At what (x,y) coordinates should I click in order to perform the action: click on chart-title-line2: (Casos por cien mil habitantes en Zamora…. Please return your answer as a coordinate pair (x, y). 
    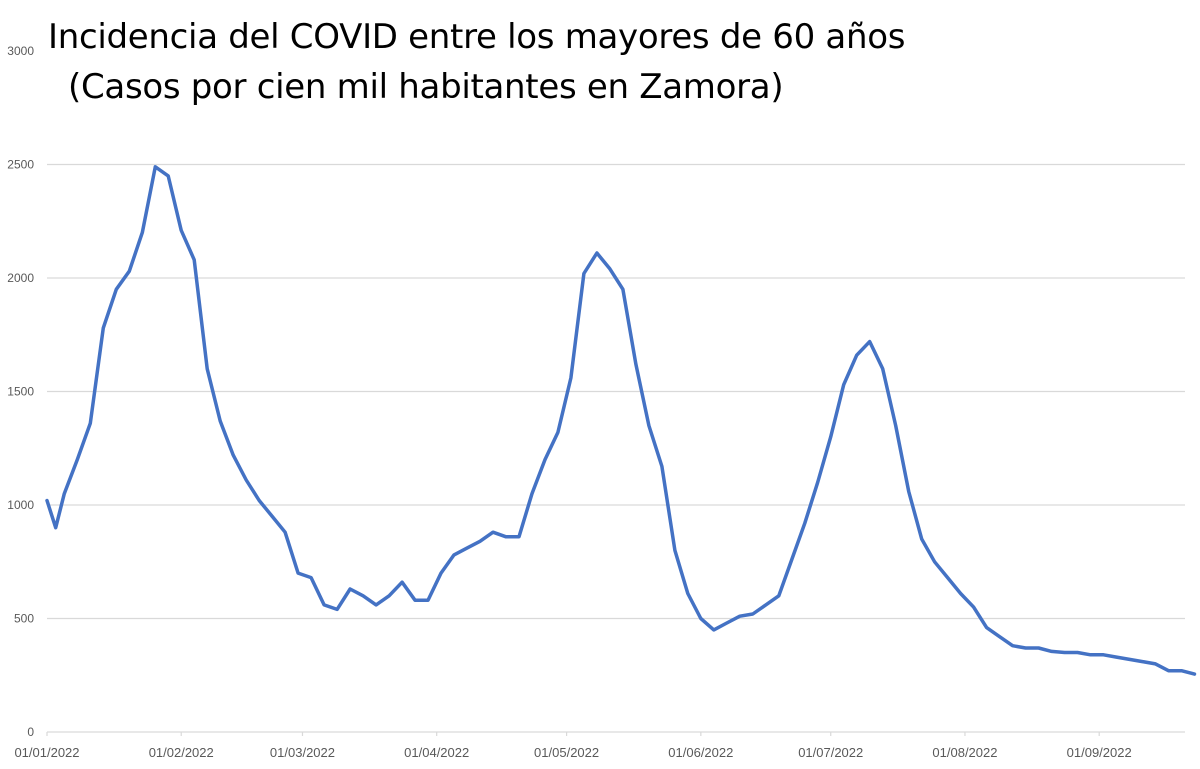
    Looking at the image, I should click on (426, 87).